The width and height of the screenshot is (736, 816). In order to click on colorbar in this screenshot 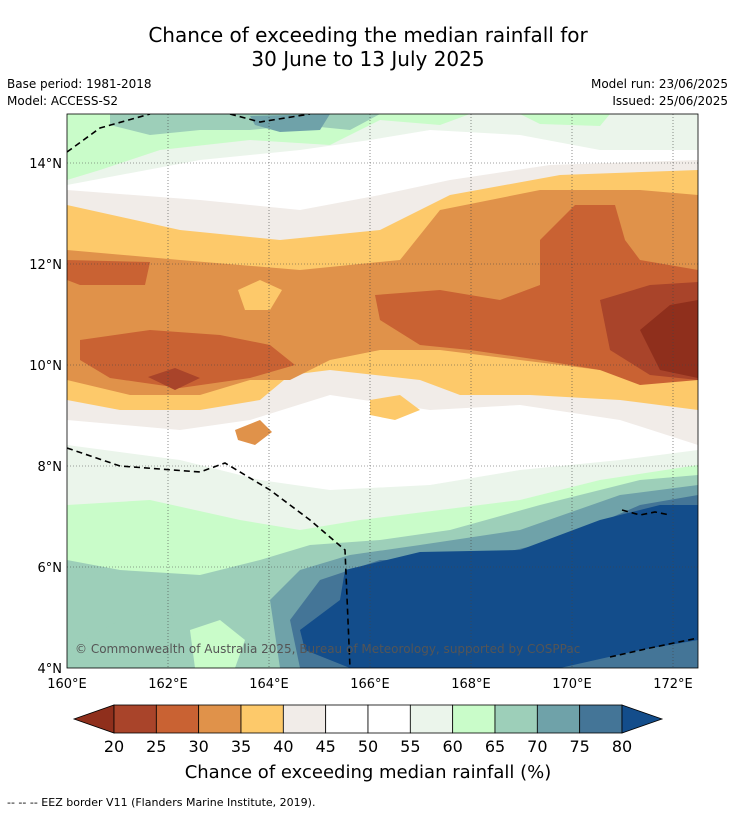, I will do `click(368, 719)`.